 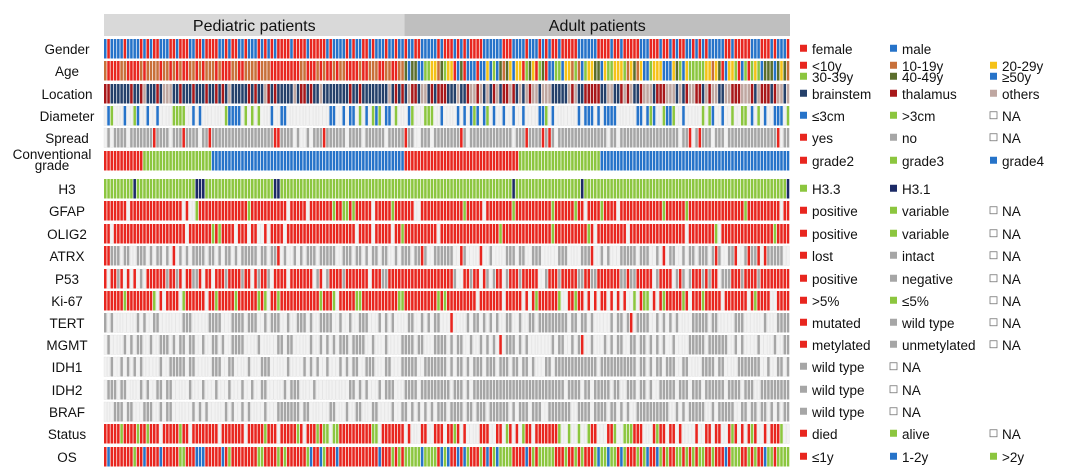 What do you see at coordinates (803, 366) in the screenshot?
I see `legend-swatch-idh1` at bounding box center [803, 366].